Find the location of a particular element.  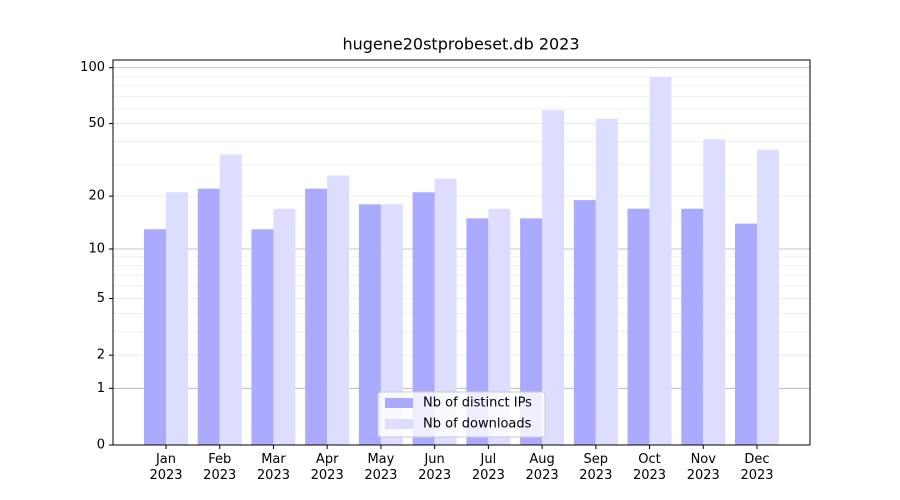

y-tick-label: 5 is located at coordinates (101, 298).